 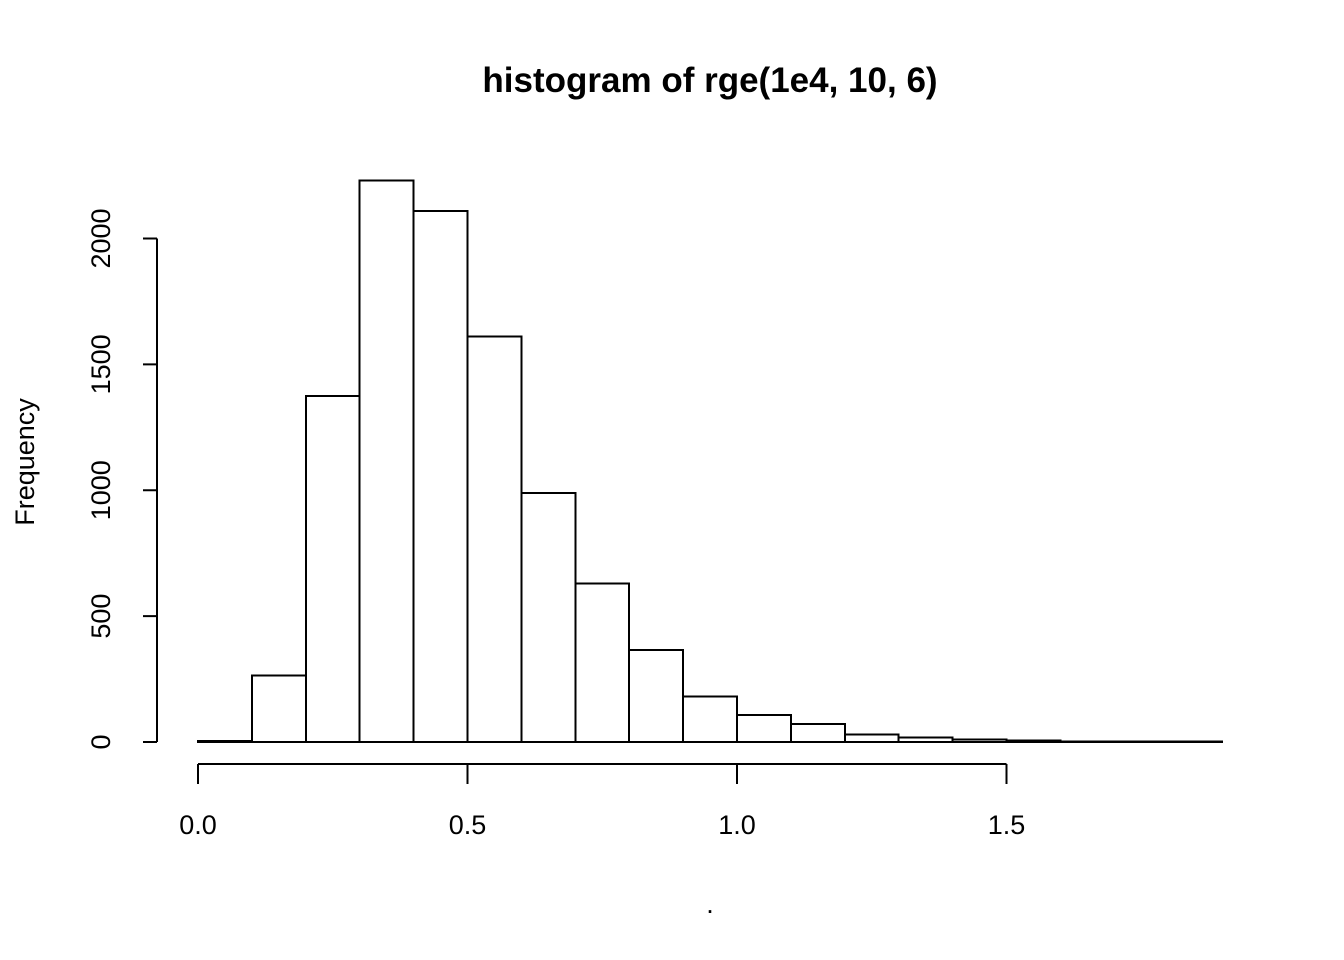 I want to click on x-tick-label: 0.0, so click(x=198, y=825).